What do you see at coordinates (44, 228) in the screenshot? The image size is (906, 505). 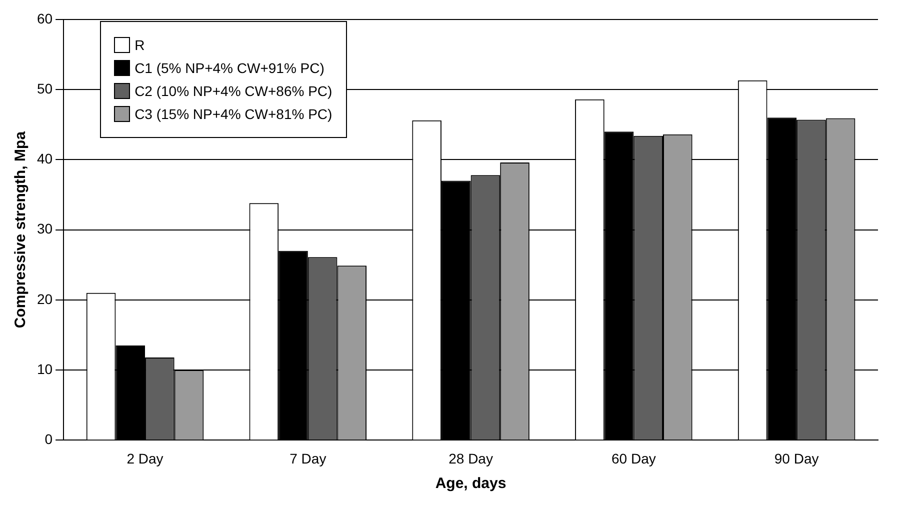 I see `y-tick-label: 30` at bounding box center [44, 228].